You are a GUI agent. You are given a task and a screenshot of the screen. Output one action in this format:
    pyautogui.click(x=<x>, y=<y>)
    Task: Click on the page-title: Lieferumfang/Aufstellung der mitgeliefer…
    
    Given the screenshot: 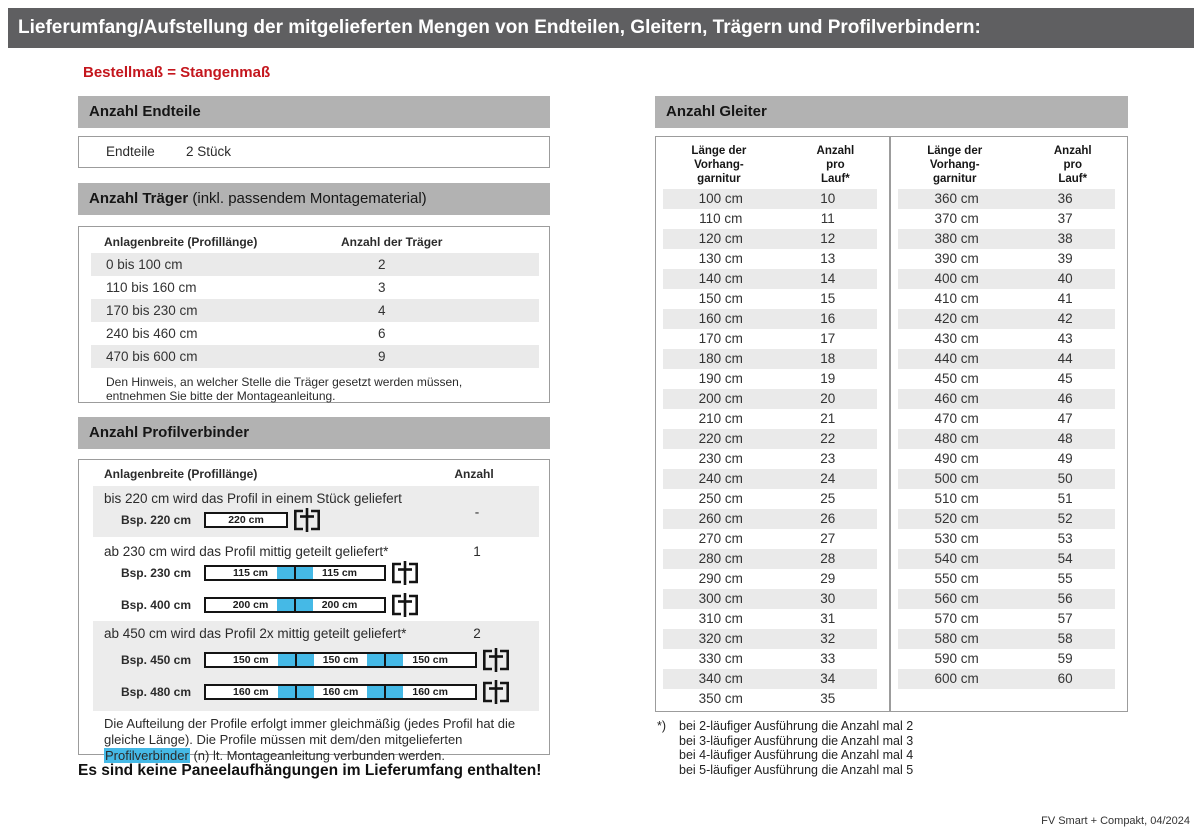 What is the action you would take?
    pyautogui.click(x=499, y=27)
    